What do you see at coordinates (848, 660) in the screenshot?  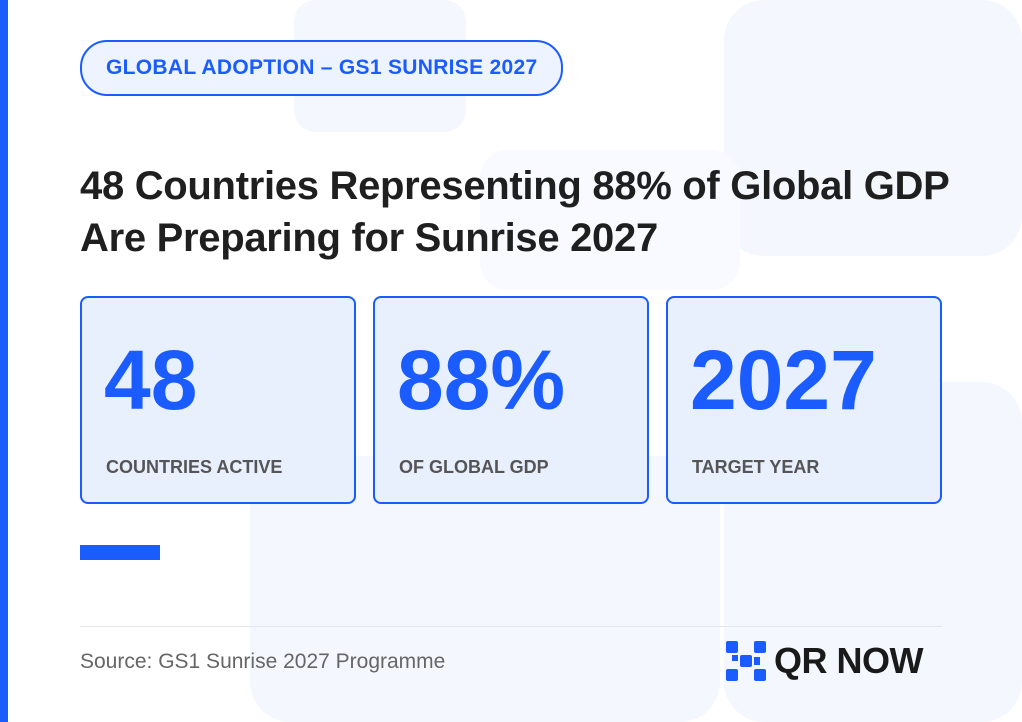 I see `brand-name: QR NOW` at bounding box center [848, 660].